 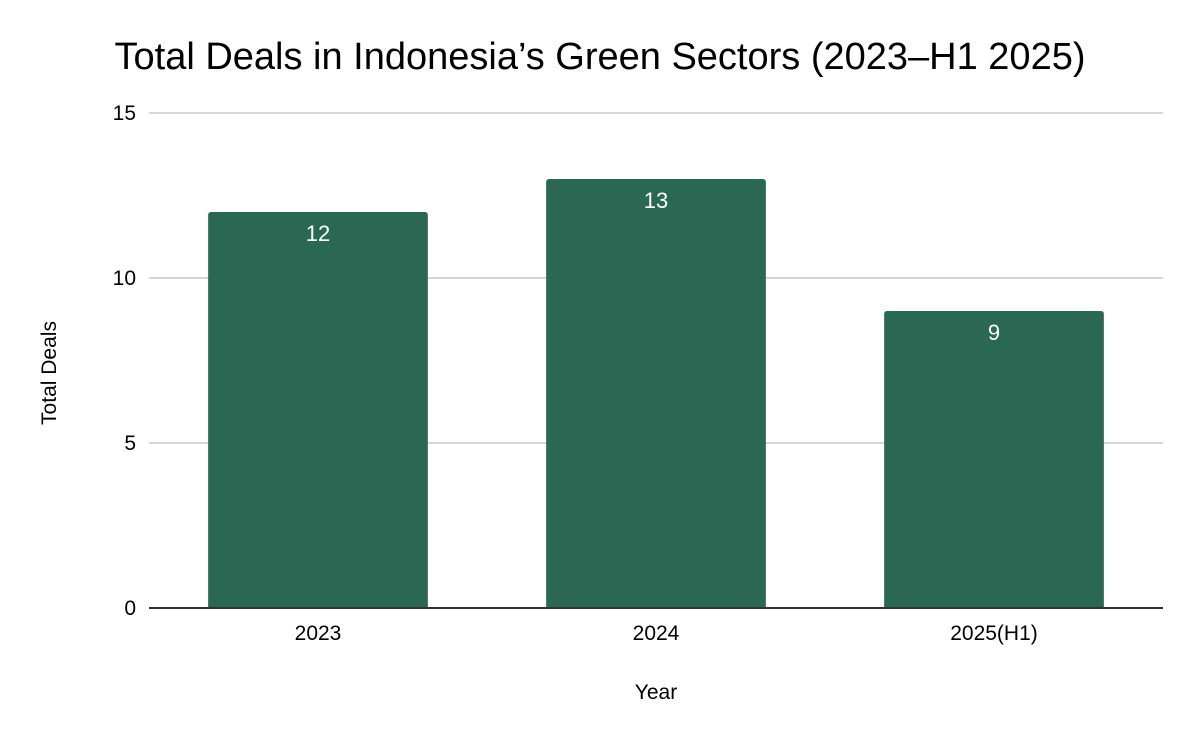 I want to click on x-axis-ticks: 2023 2024 2025(H1), so click(x=666, y=633).